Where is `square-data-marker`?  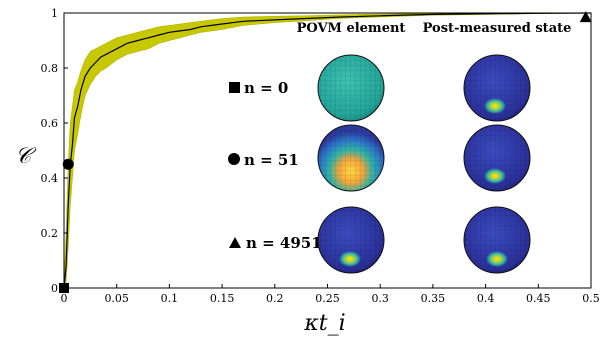 square-data-marker is located at coordinates (64, 288).